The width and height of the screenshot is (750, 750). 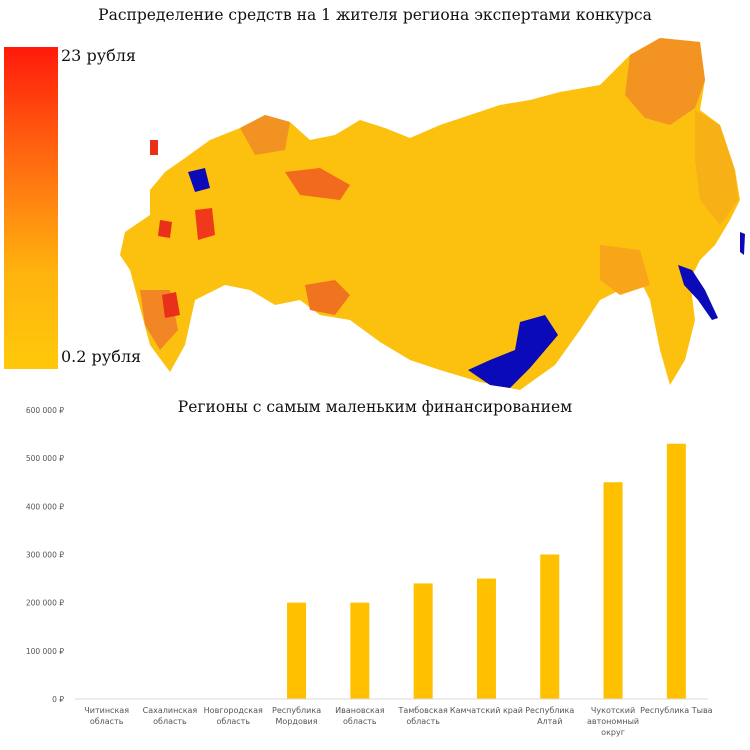 I want to click on y-tick-label: 400 000 ₽, so click(x=45, y=506).